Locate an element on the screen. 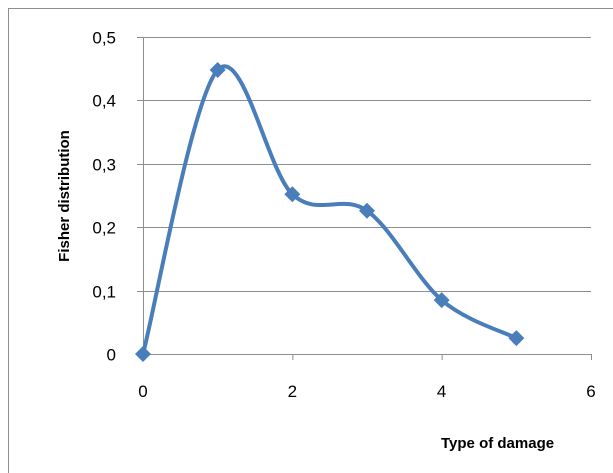  y-tick-label: 0 is located at coordinates (111, 355).